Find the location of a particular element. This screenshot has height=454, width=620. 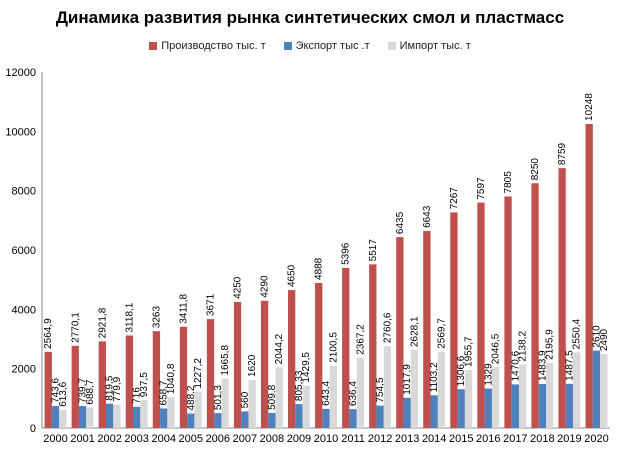

data-label-export-2016: 1329 is located at coordinates (488, 374).